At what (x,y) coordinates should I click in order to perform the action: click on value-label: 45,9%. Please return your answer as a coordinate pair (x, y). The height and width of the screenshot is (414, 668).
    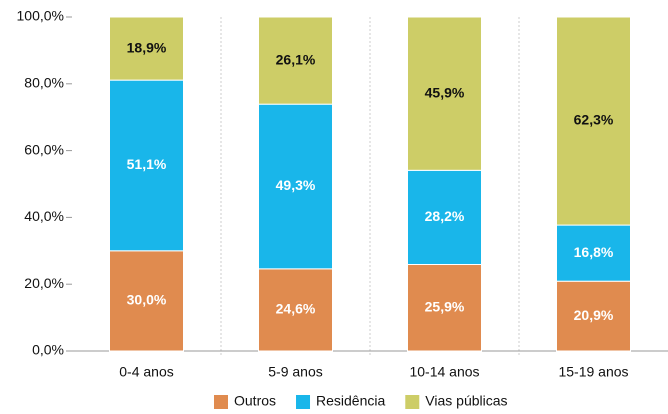
    Looking at the image, I should click on (445, 92).